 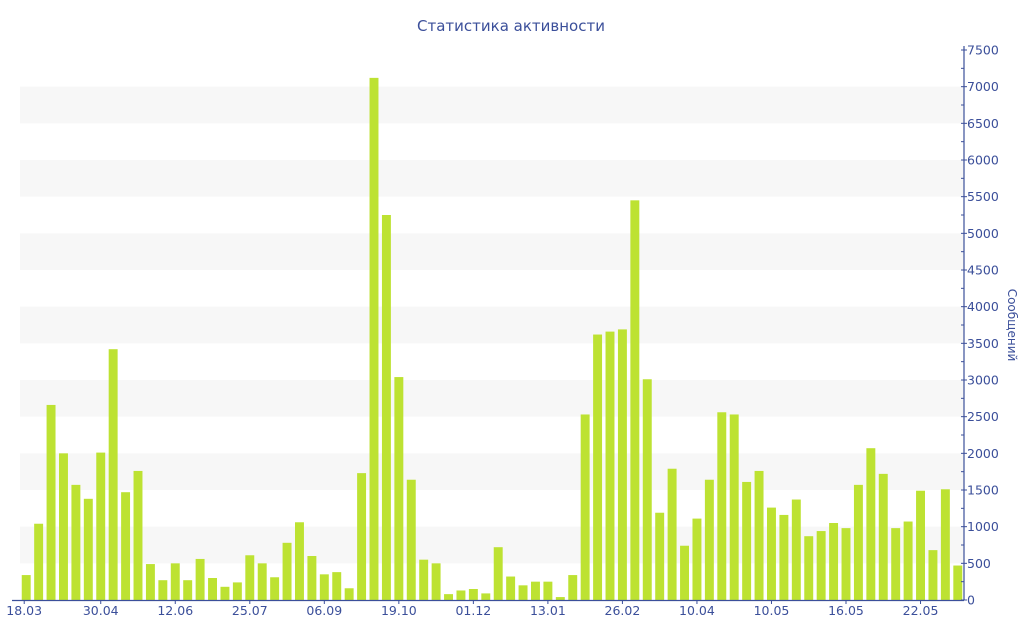 What do you see at coordinates (175, 610) in the screenshot?
I see `x-tick-label: 12.06` at bounding box center [175, 610].